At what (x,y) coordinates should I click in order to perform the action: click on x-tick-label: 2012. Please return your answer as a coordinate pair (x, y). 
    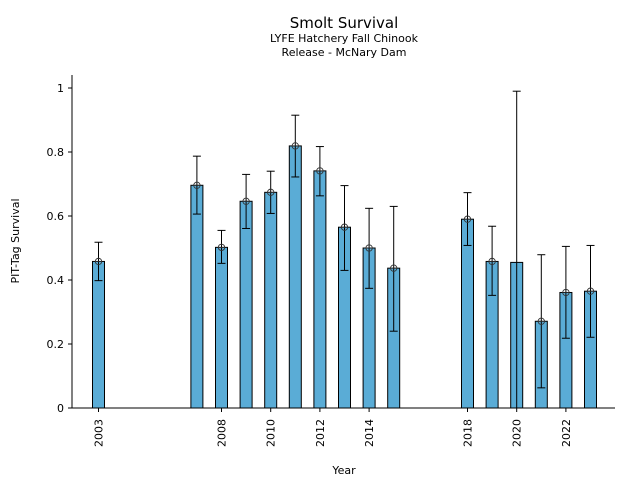
    Looking at the image, I should click on (320, 433).